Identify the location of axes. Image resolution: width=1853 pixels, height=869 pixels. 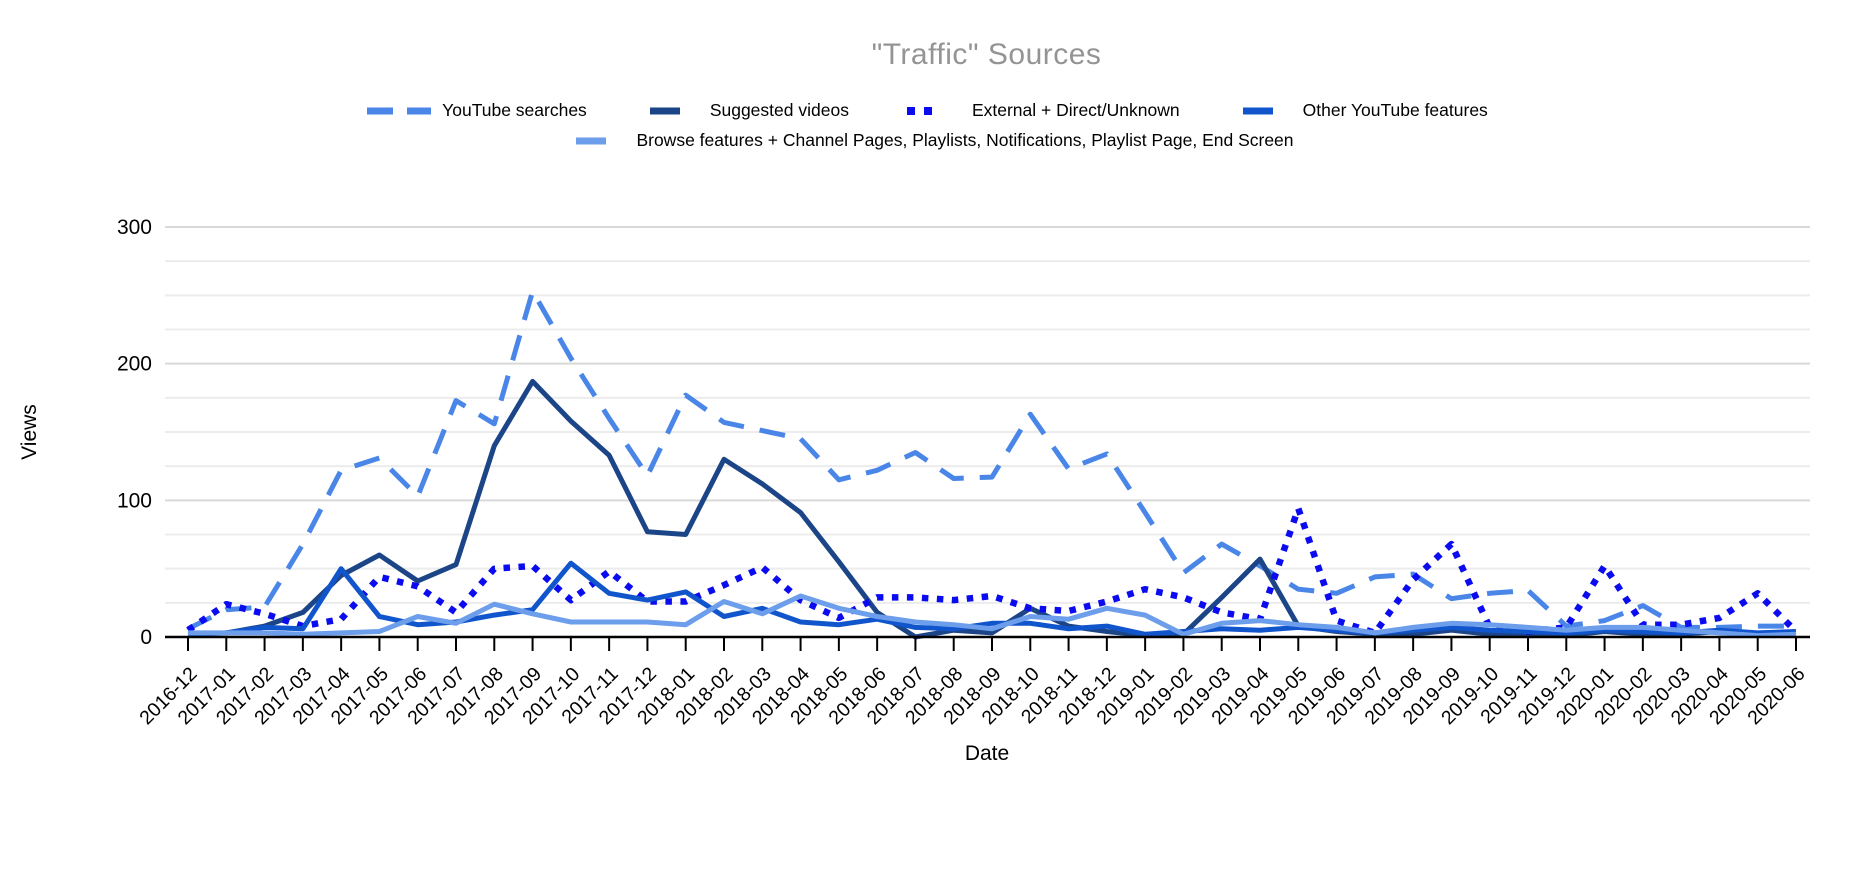
(987, 643).